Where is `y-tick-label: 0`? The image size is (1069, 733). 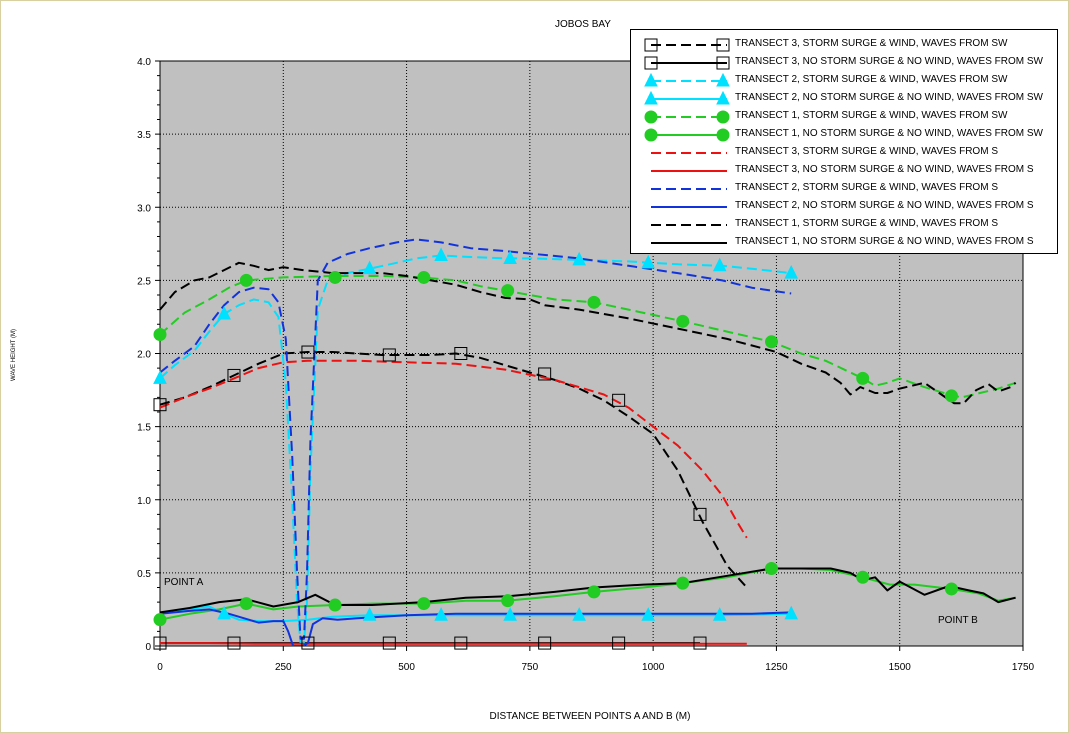
y-tick-label: 0 is located at coordinates (148, 647).